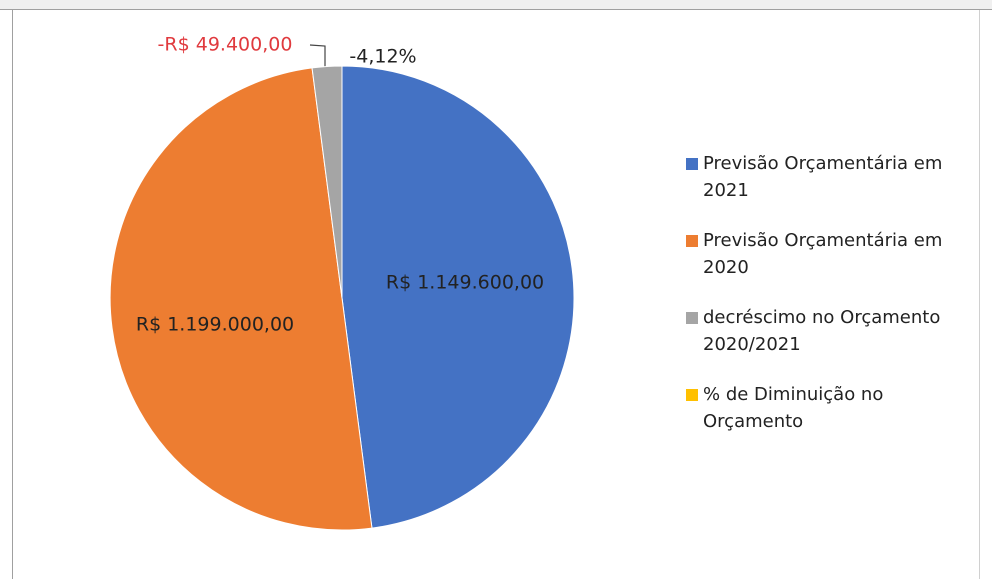 The image size is (992, 579). Describe the element at coordinates (823, 177) in the screenshot. I see `legend-label: Previsão Orçamentária em 2021` at that location.